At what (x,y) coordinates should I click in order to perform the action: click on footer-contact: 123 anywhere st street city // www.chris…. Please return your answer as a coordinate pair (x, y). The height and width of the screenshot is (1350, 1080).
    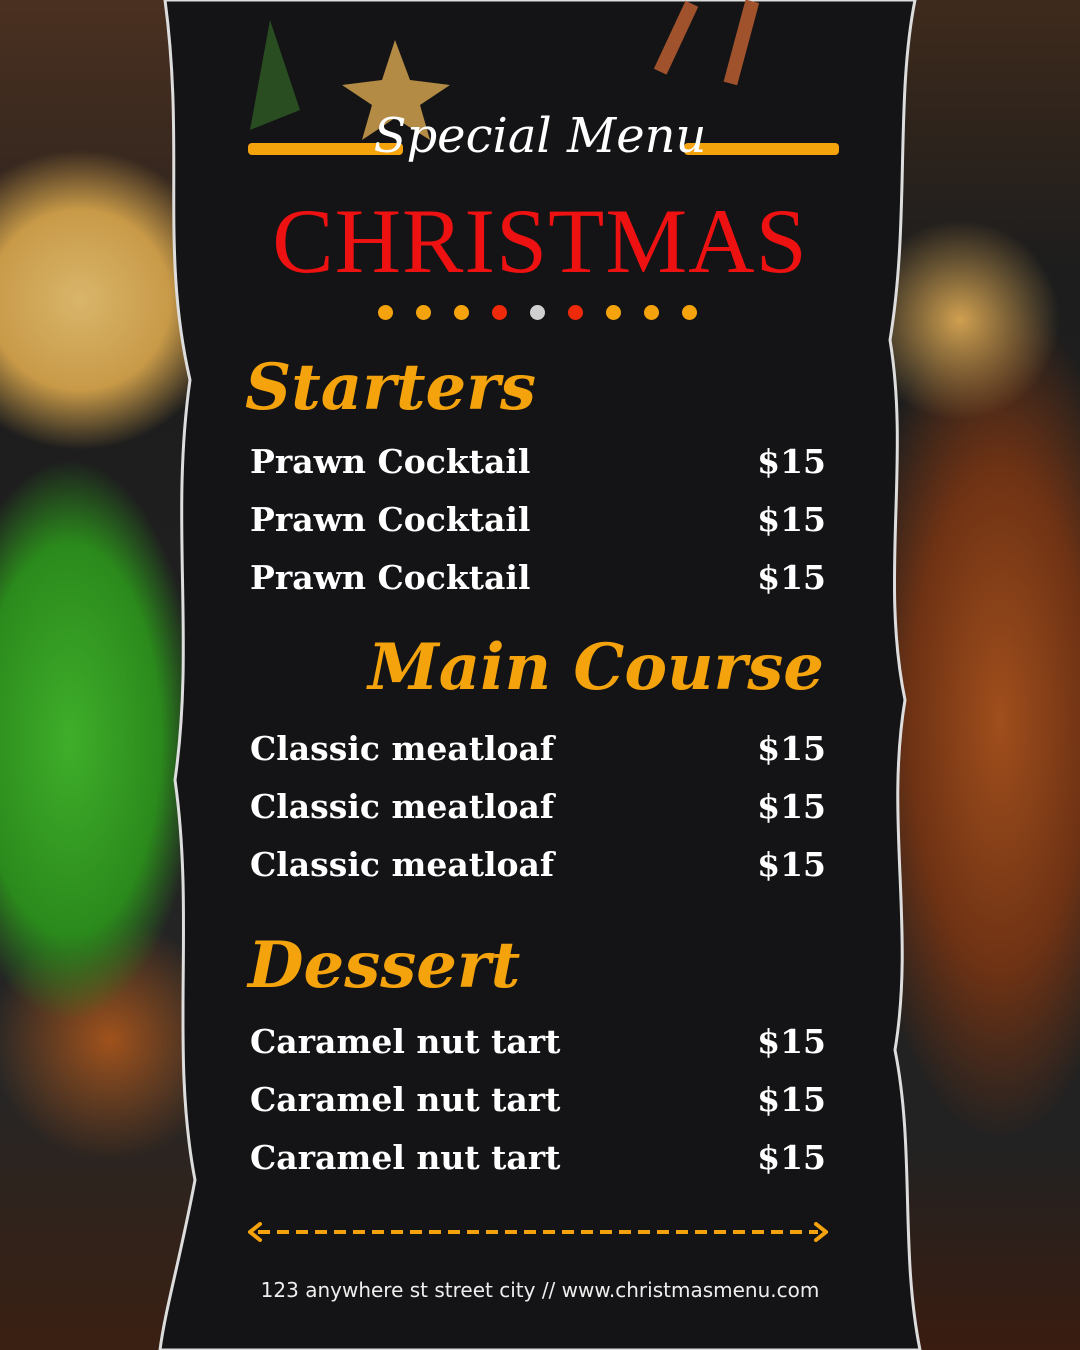
    Looking at the image, I should click on (540, 1290).